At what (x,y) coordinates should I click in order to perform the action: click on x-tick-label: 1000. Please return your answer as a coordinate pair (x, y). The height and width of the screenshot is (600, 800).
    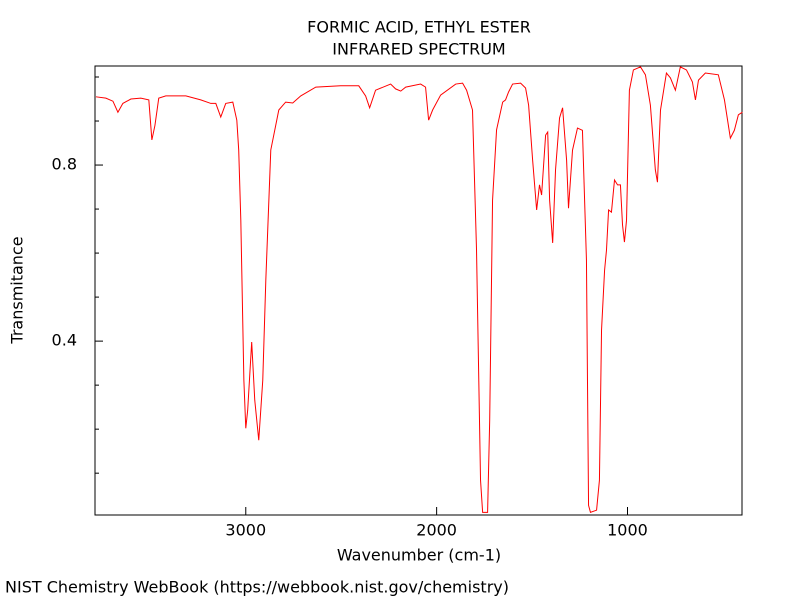
    Looking at the image, I should click on (627, 530).